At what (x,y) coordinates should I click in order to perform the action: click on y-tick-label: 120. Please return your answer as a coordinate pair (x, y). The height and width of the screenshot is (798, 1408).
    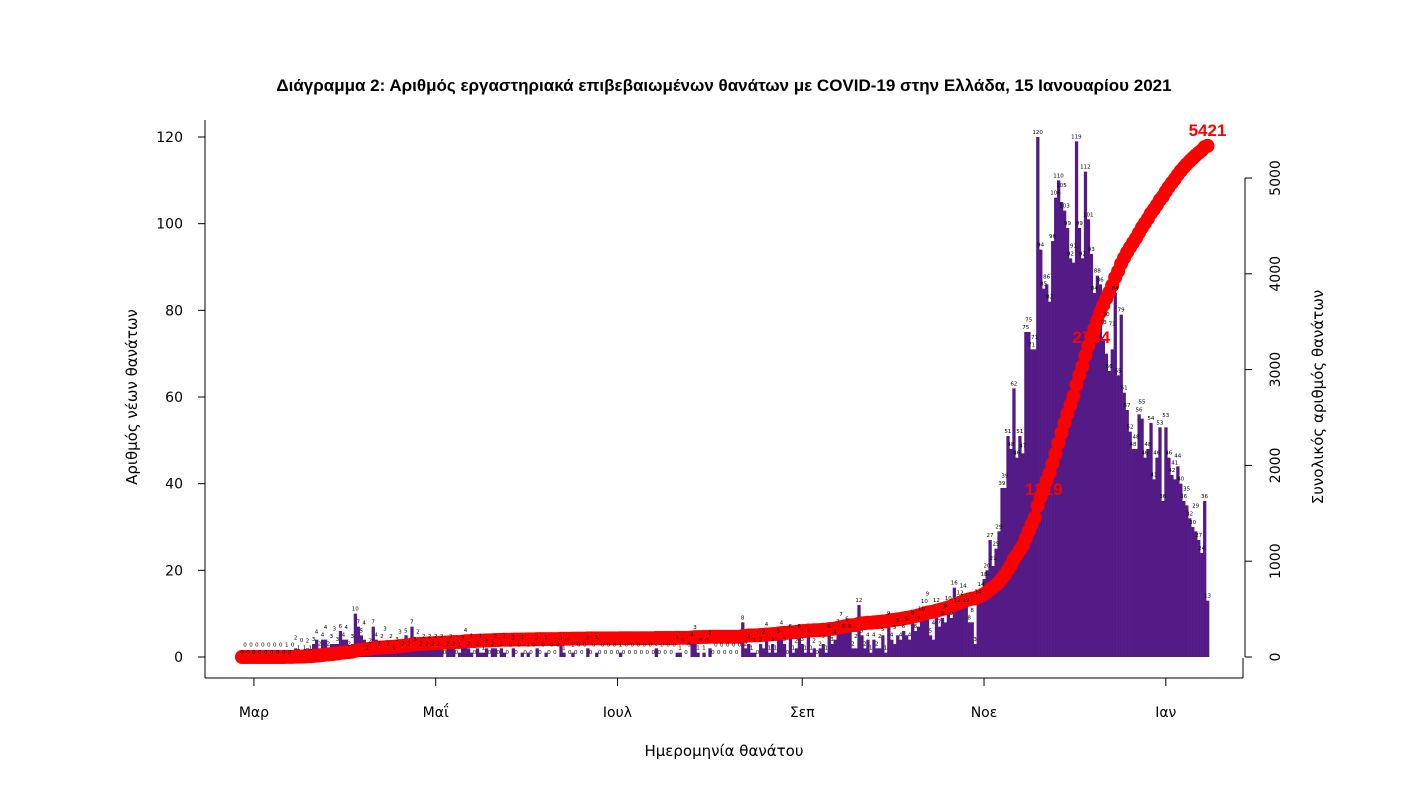
    Looking at the image, I should click on (169, 138).